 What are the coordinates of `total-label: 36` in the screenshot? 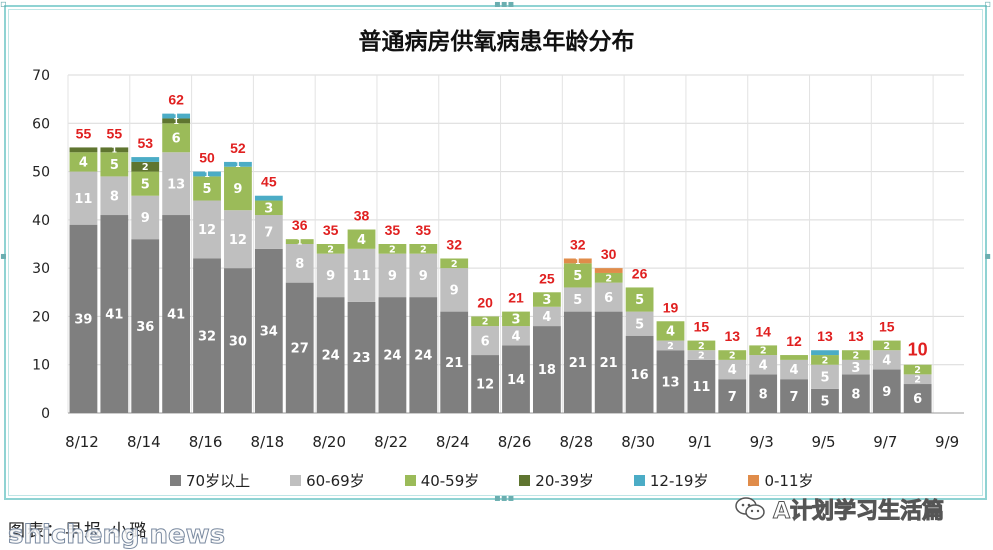 It's located at (300, 225).